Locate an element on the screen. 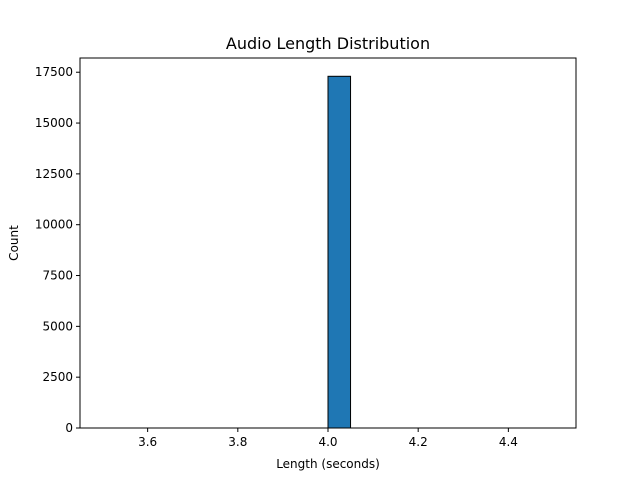 This screenshot has height=480, width=640. y-tick-label: 15000 is located at coordinates (54, 123).